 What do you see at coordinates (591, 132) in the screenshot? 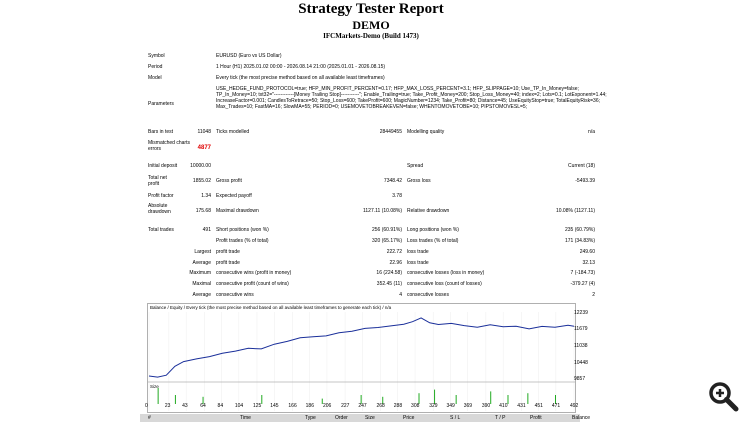
I see `quality-value: n/a` at bounding box center [591, 132].